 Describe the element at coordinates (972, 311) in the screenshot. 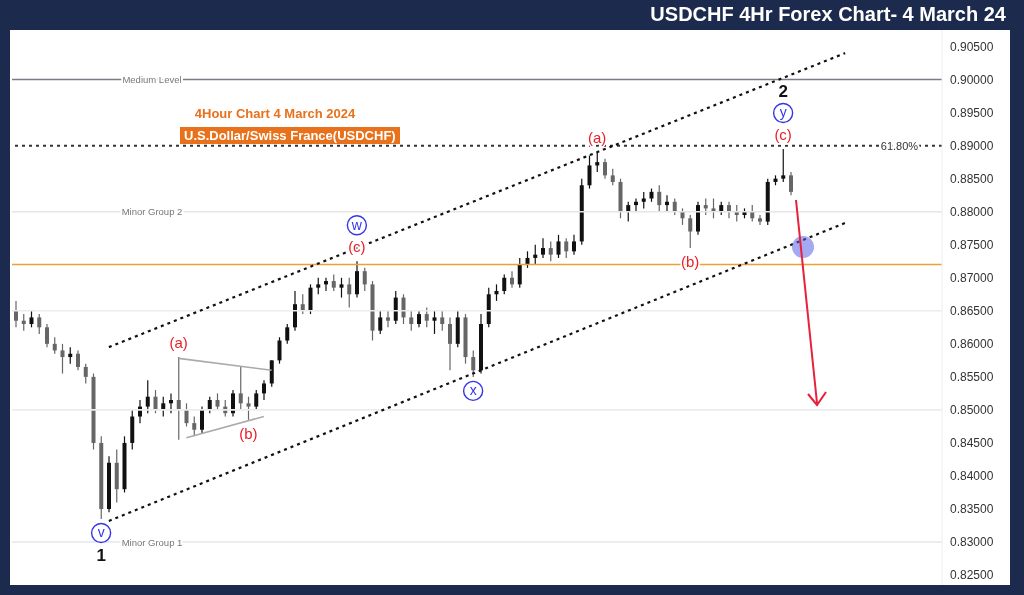

I see `y-tick-label: 0.86500` at that location.